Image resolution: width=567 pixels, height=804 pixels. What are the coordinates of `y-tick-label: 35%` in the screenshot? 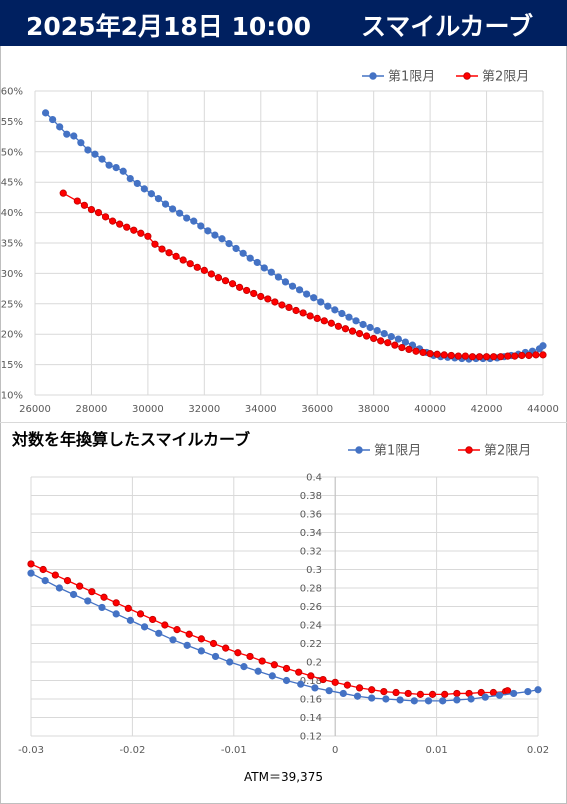 It's located at (12, 244).